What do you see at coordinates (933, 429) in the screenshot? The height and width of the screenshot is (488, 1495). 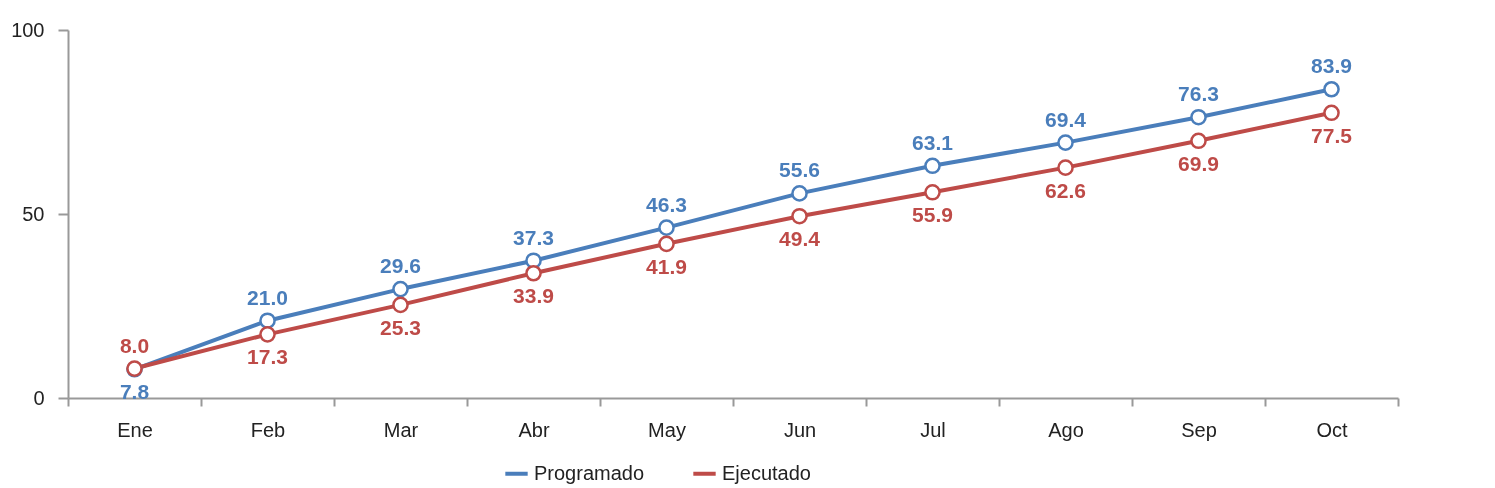 I see `x-tick-label: Jul` at bounding box center [933, 429].